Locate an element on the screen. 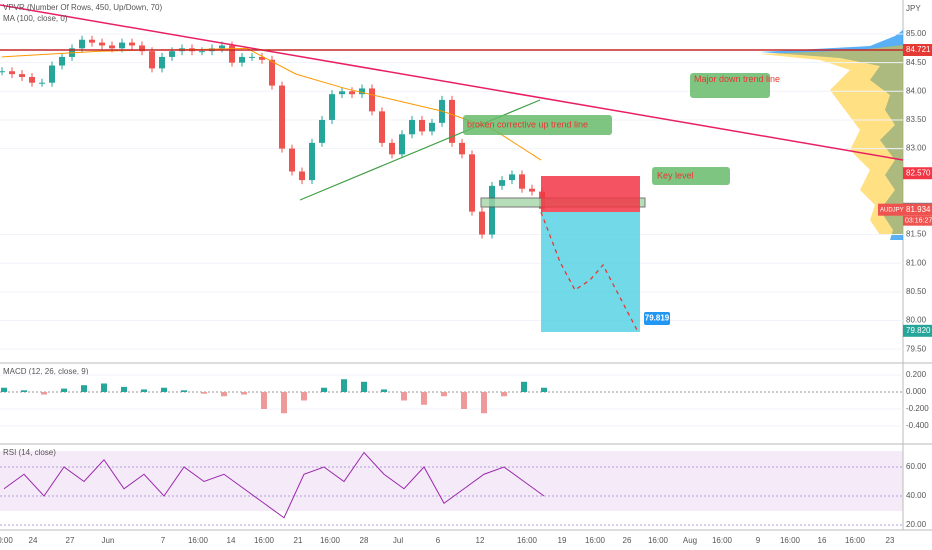 This screenshot has height=550, width=932. volume-profile-down is located at coordinates (831, 140).